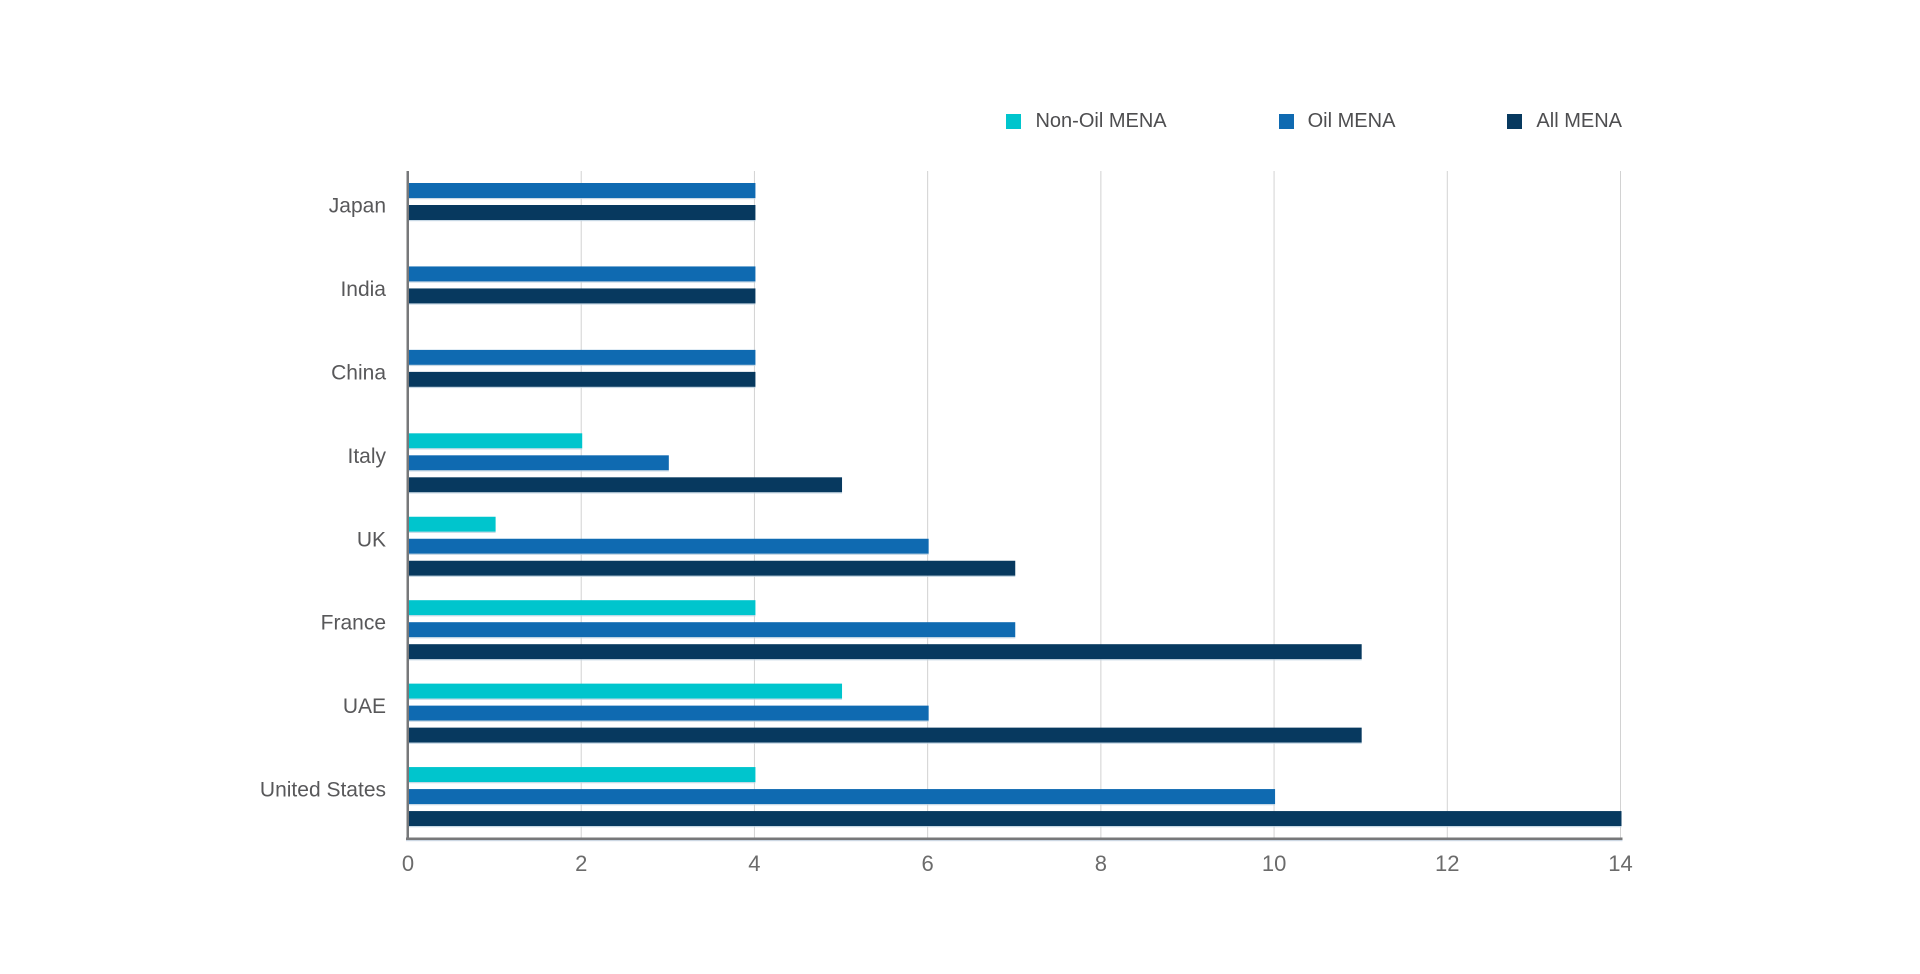  I want to click on bar-france-oil-mena, so click(712, 630).